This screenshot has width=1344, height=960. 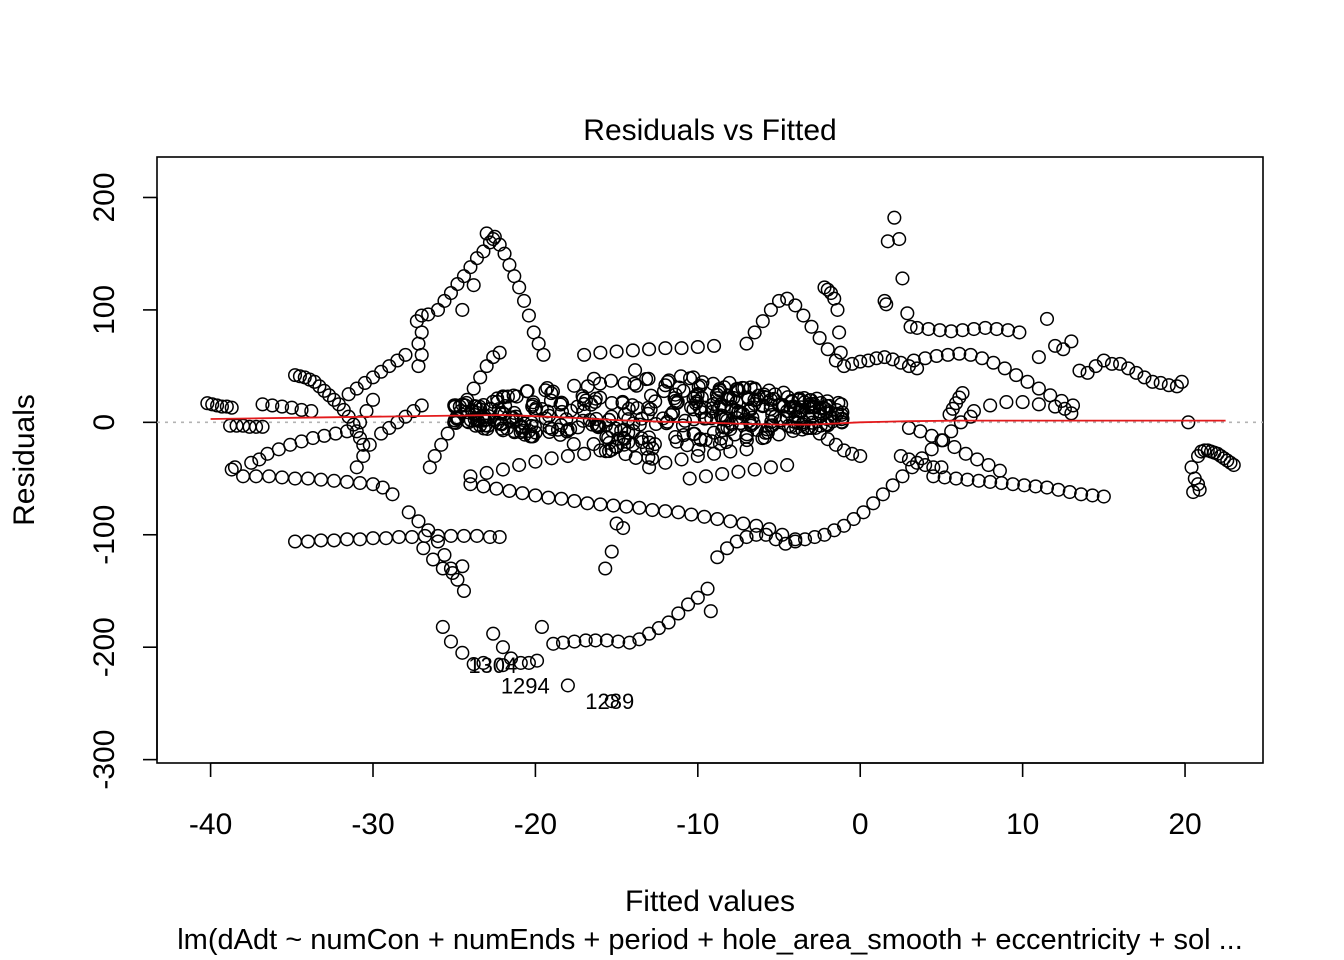 I want to click on x-tick-label: 0, so click(x=860, y=824).